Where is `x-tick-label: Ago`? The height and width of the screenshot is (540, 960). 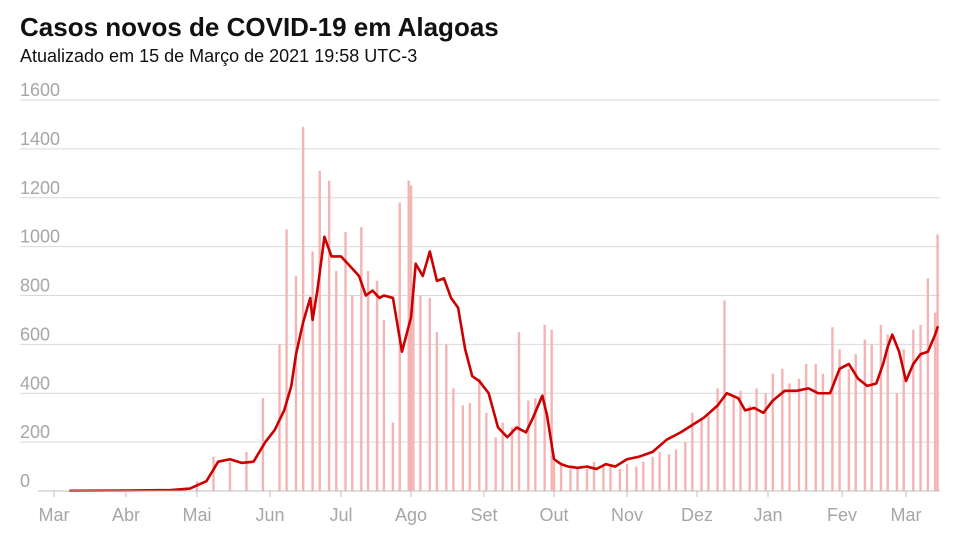 x-tick-label: Ago is located at coordinates (411, 515).